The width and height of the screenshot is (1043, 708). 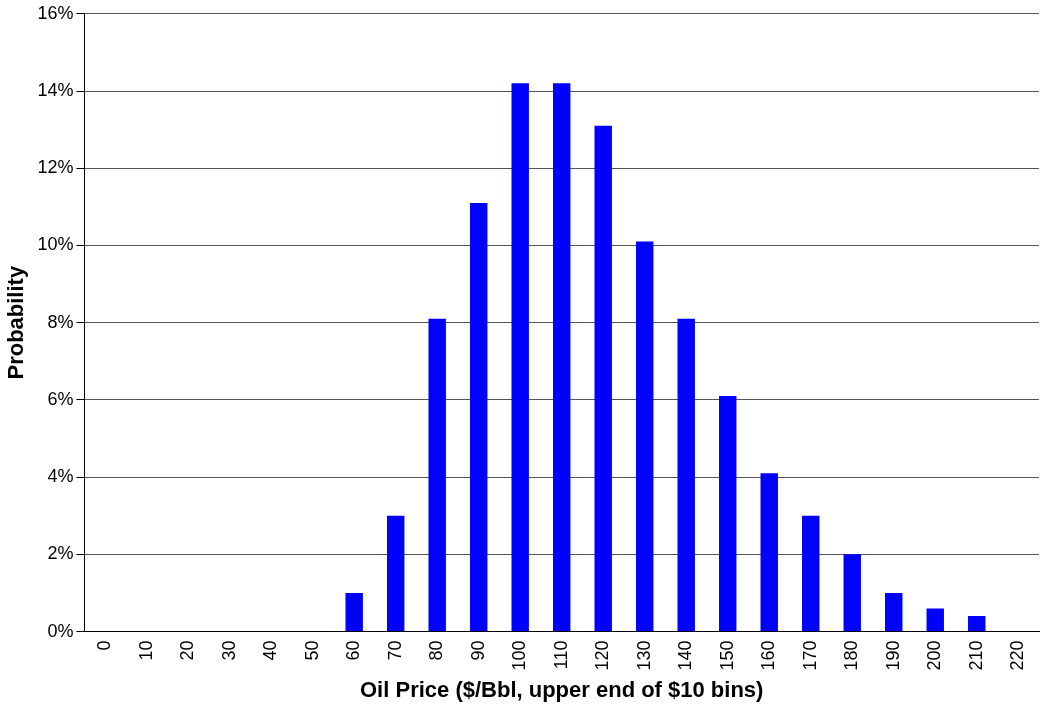 I want to click on y-axis-title: Probability, so click(x=16, y=322).